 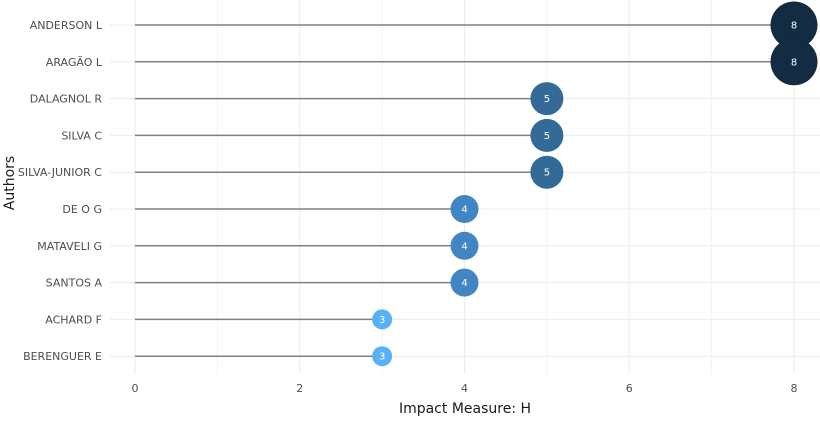 I want to click on x-tick-label: 8, so click(x=794, y=388).